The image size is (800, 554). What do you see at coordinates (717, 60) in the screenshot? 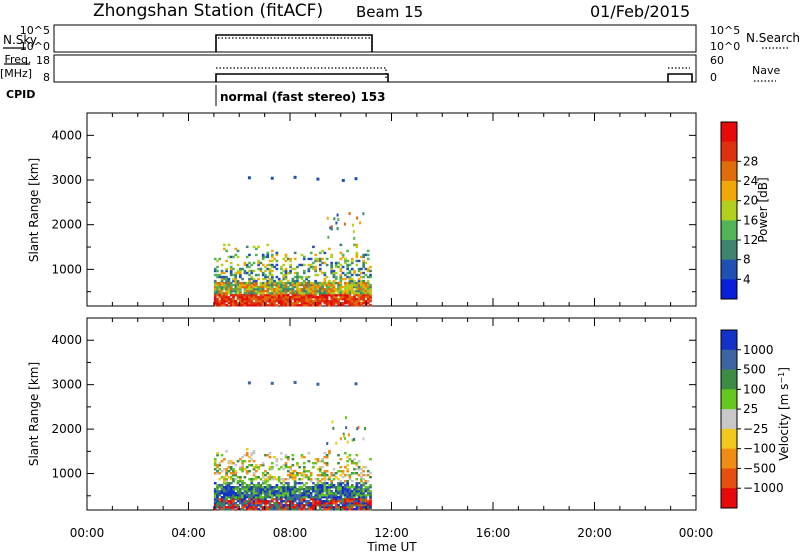
I see `nave-tick-top: 60` at bounding box center [717, 60].